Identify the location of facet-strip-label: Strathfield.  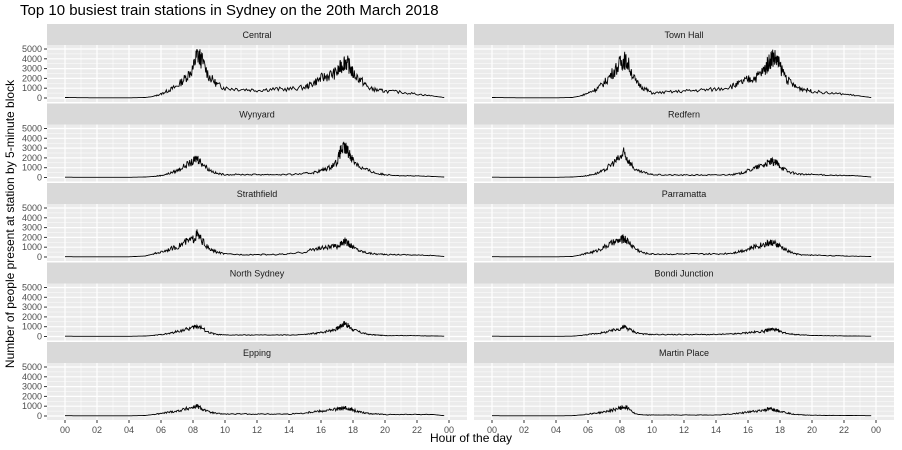
(257, 194).